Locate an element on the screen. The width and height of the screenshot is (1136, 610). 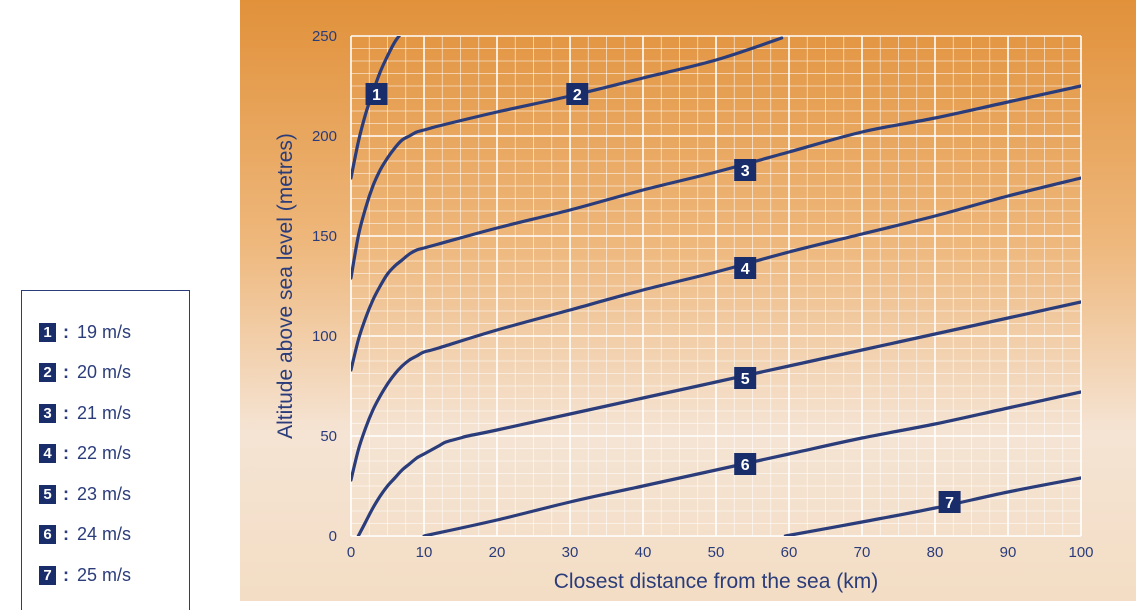
series-badge-label: 7 is located at coordinates (949, 503).